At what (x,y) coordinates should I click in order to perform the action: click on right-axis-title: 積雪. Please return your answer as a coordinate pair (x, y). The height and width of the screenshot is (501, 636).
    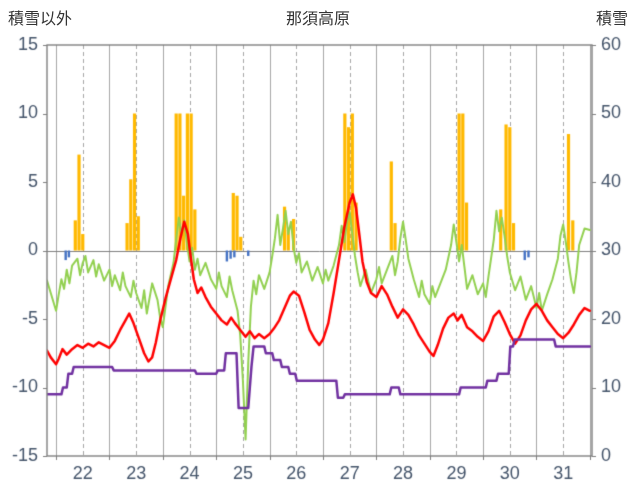
    Looking at the image, I should click on (611, 19).